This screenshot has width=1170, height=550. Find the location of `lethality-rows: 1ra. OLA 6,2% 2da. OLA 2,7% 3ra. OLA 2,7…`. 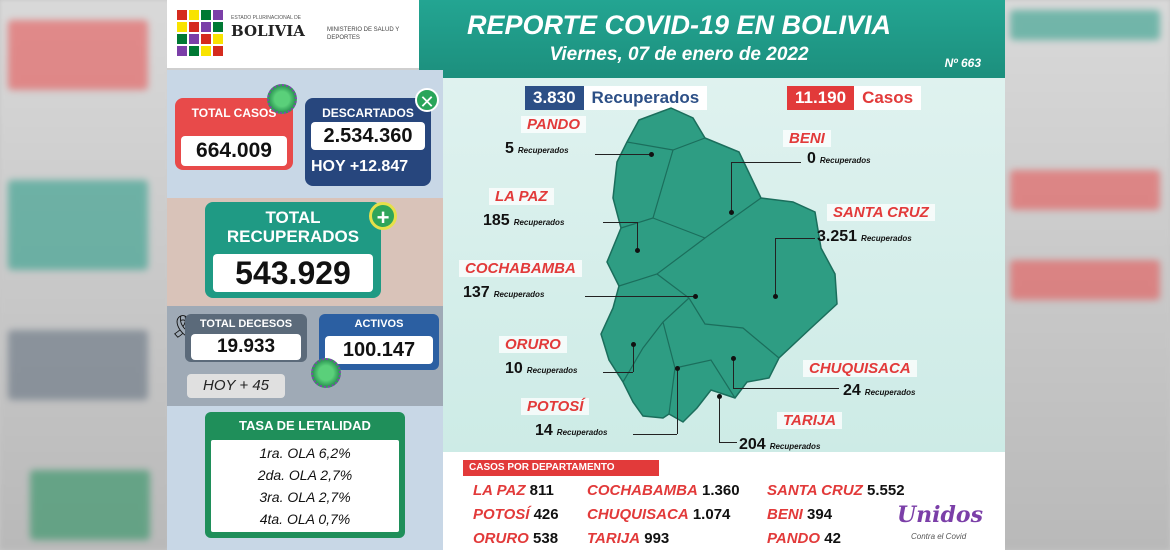

lethality-rows: 1ra. OLA 6,2% 2da. OLA 2,7% 3ra. OLA 2,7… is located at coordinates (305, 486).